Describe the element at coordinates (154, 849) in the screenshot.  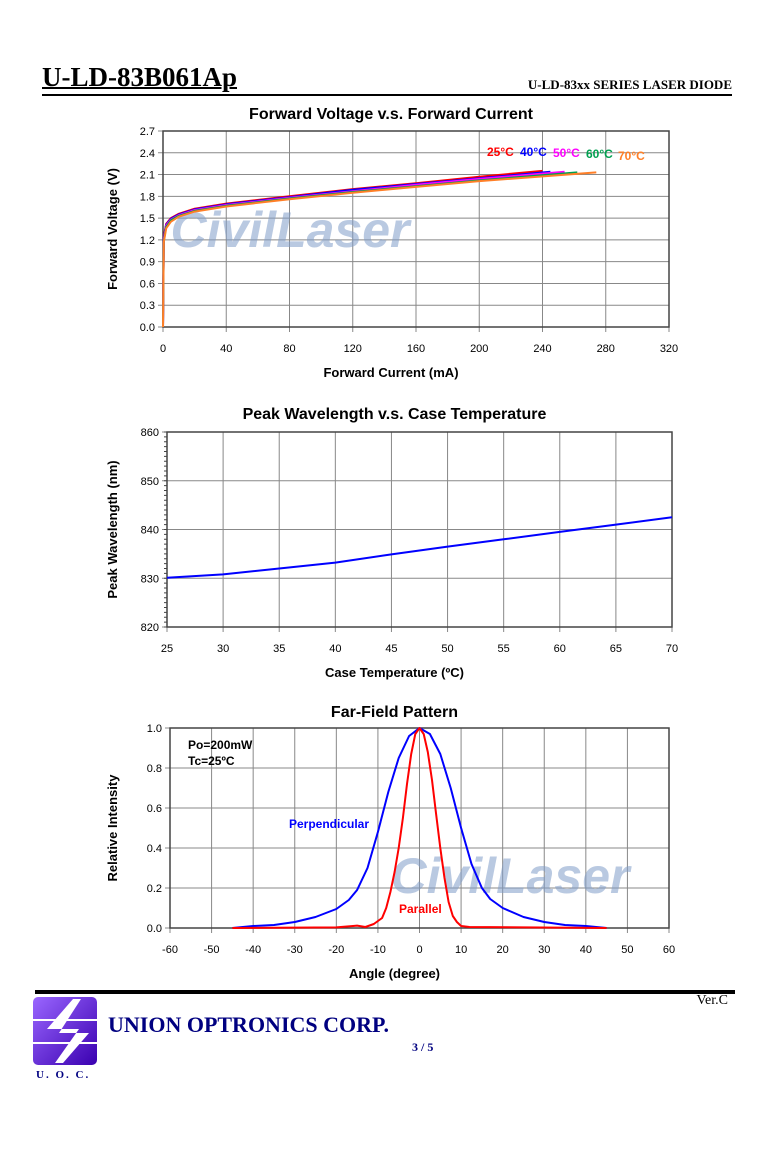
I see `y-tick-label: 0.4` at that location.